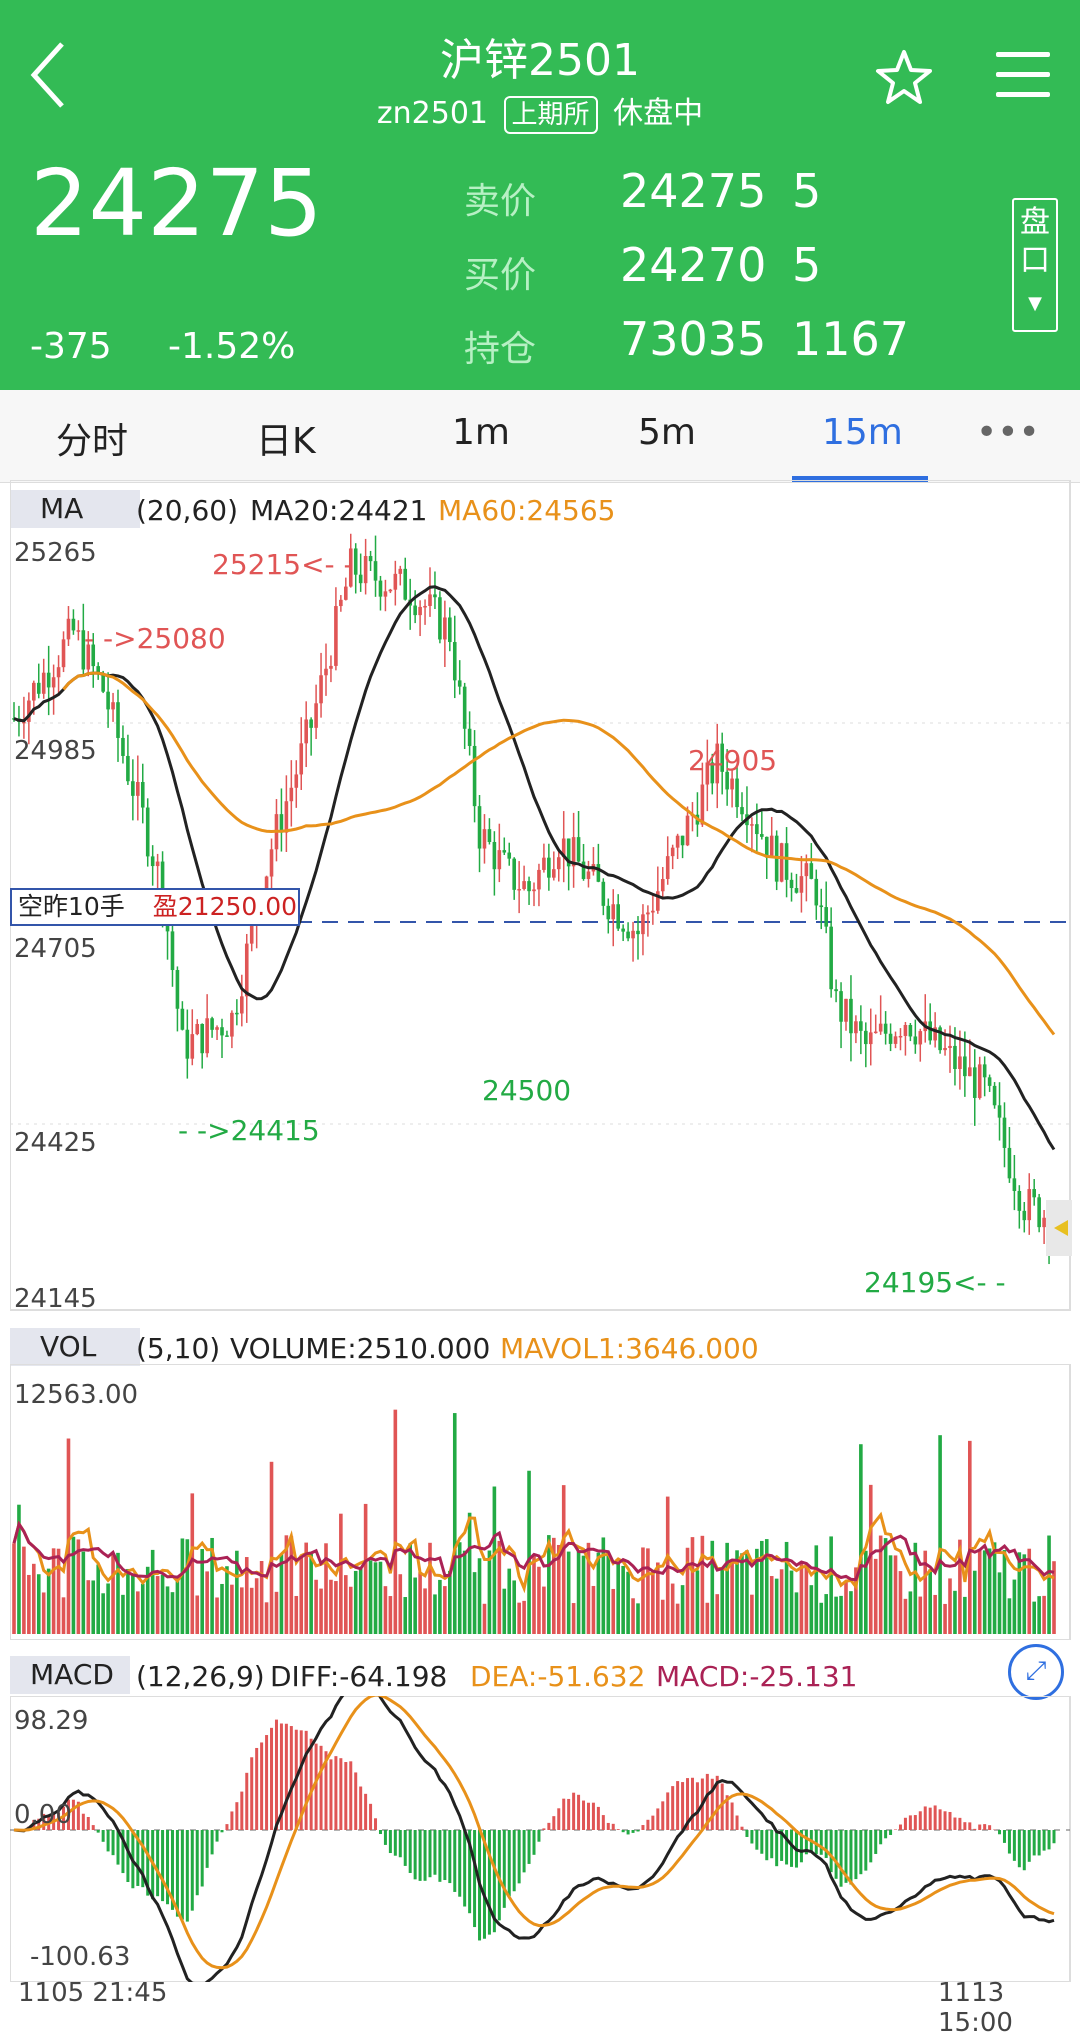 The width and height of the screenshot is (1080, 2038). What do you see at coordinates (667, 432) in the screenshot?
I see `tab-5m: 5m` at bounding box center [667, 432].